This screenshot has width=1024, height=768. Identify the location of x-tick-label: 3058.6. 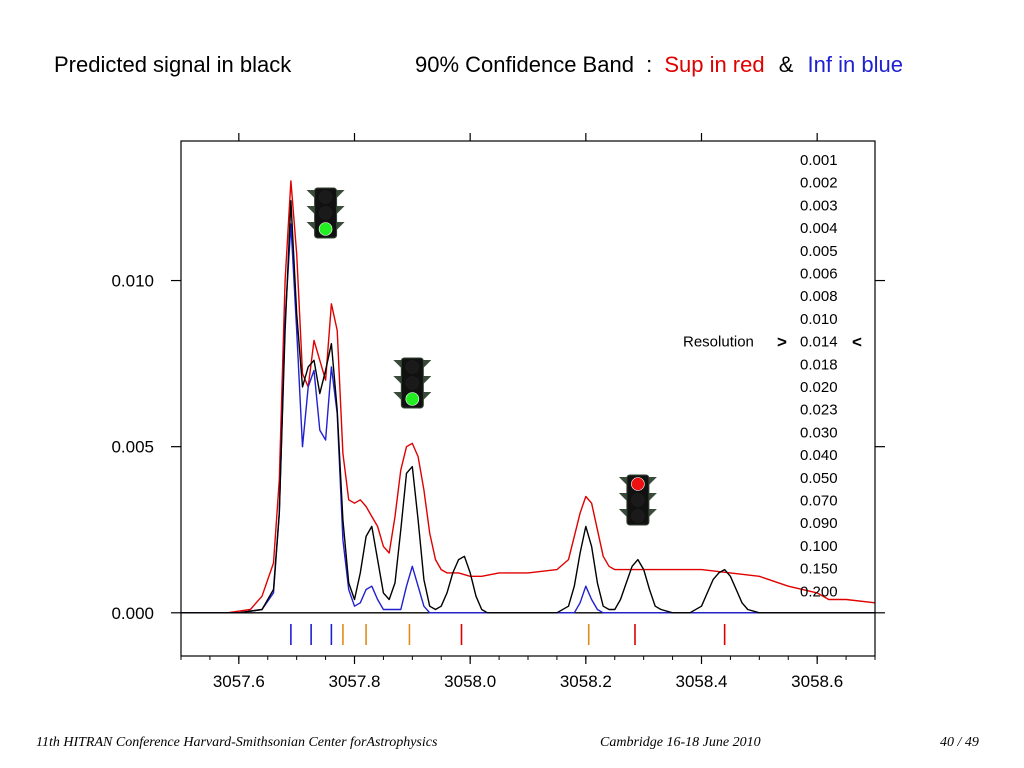
(817, 681).